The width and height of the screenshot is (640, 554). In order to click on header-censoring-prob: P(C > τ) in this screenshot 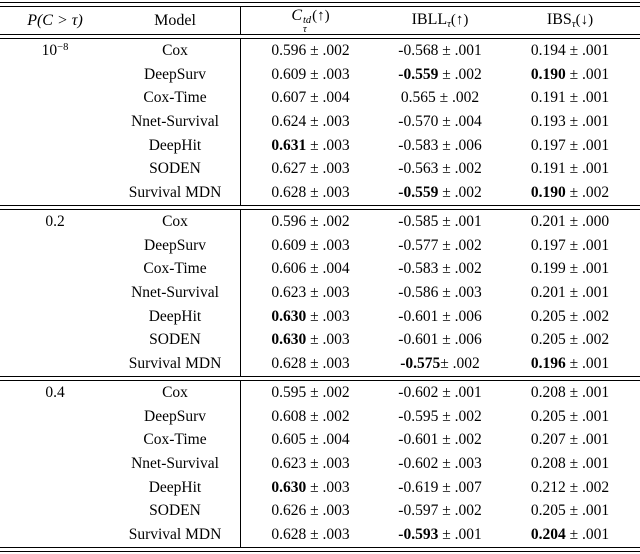, I will do `click(55, 20)`.